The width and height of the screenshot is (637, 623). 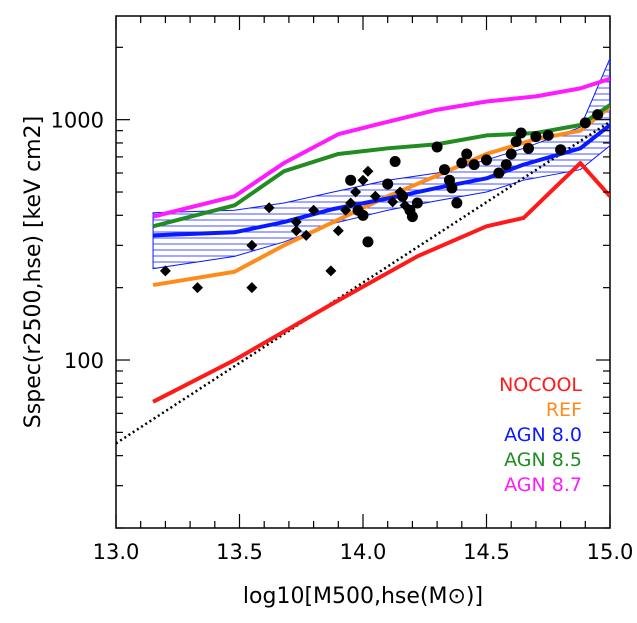 I want to click on legend-entry: AGN 8.7, so click(x=543, y=485).